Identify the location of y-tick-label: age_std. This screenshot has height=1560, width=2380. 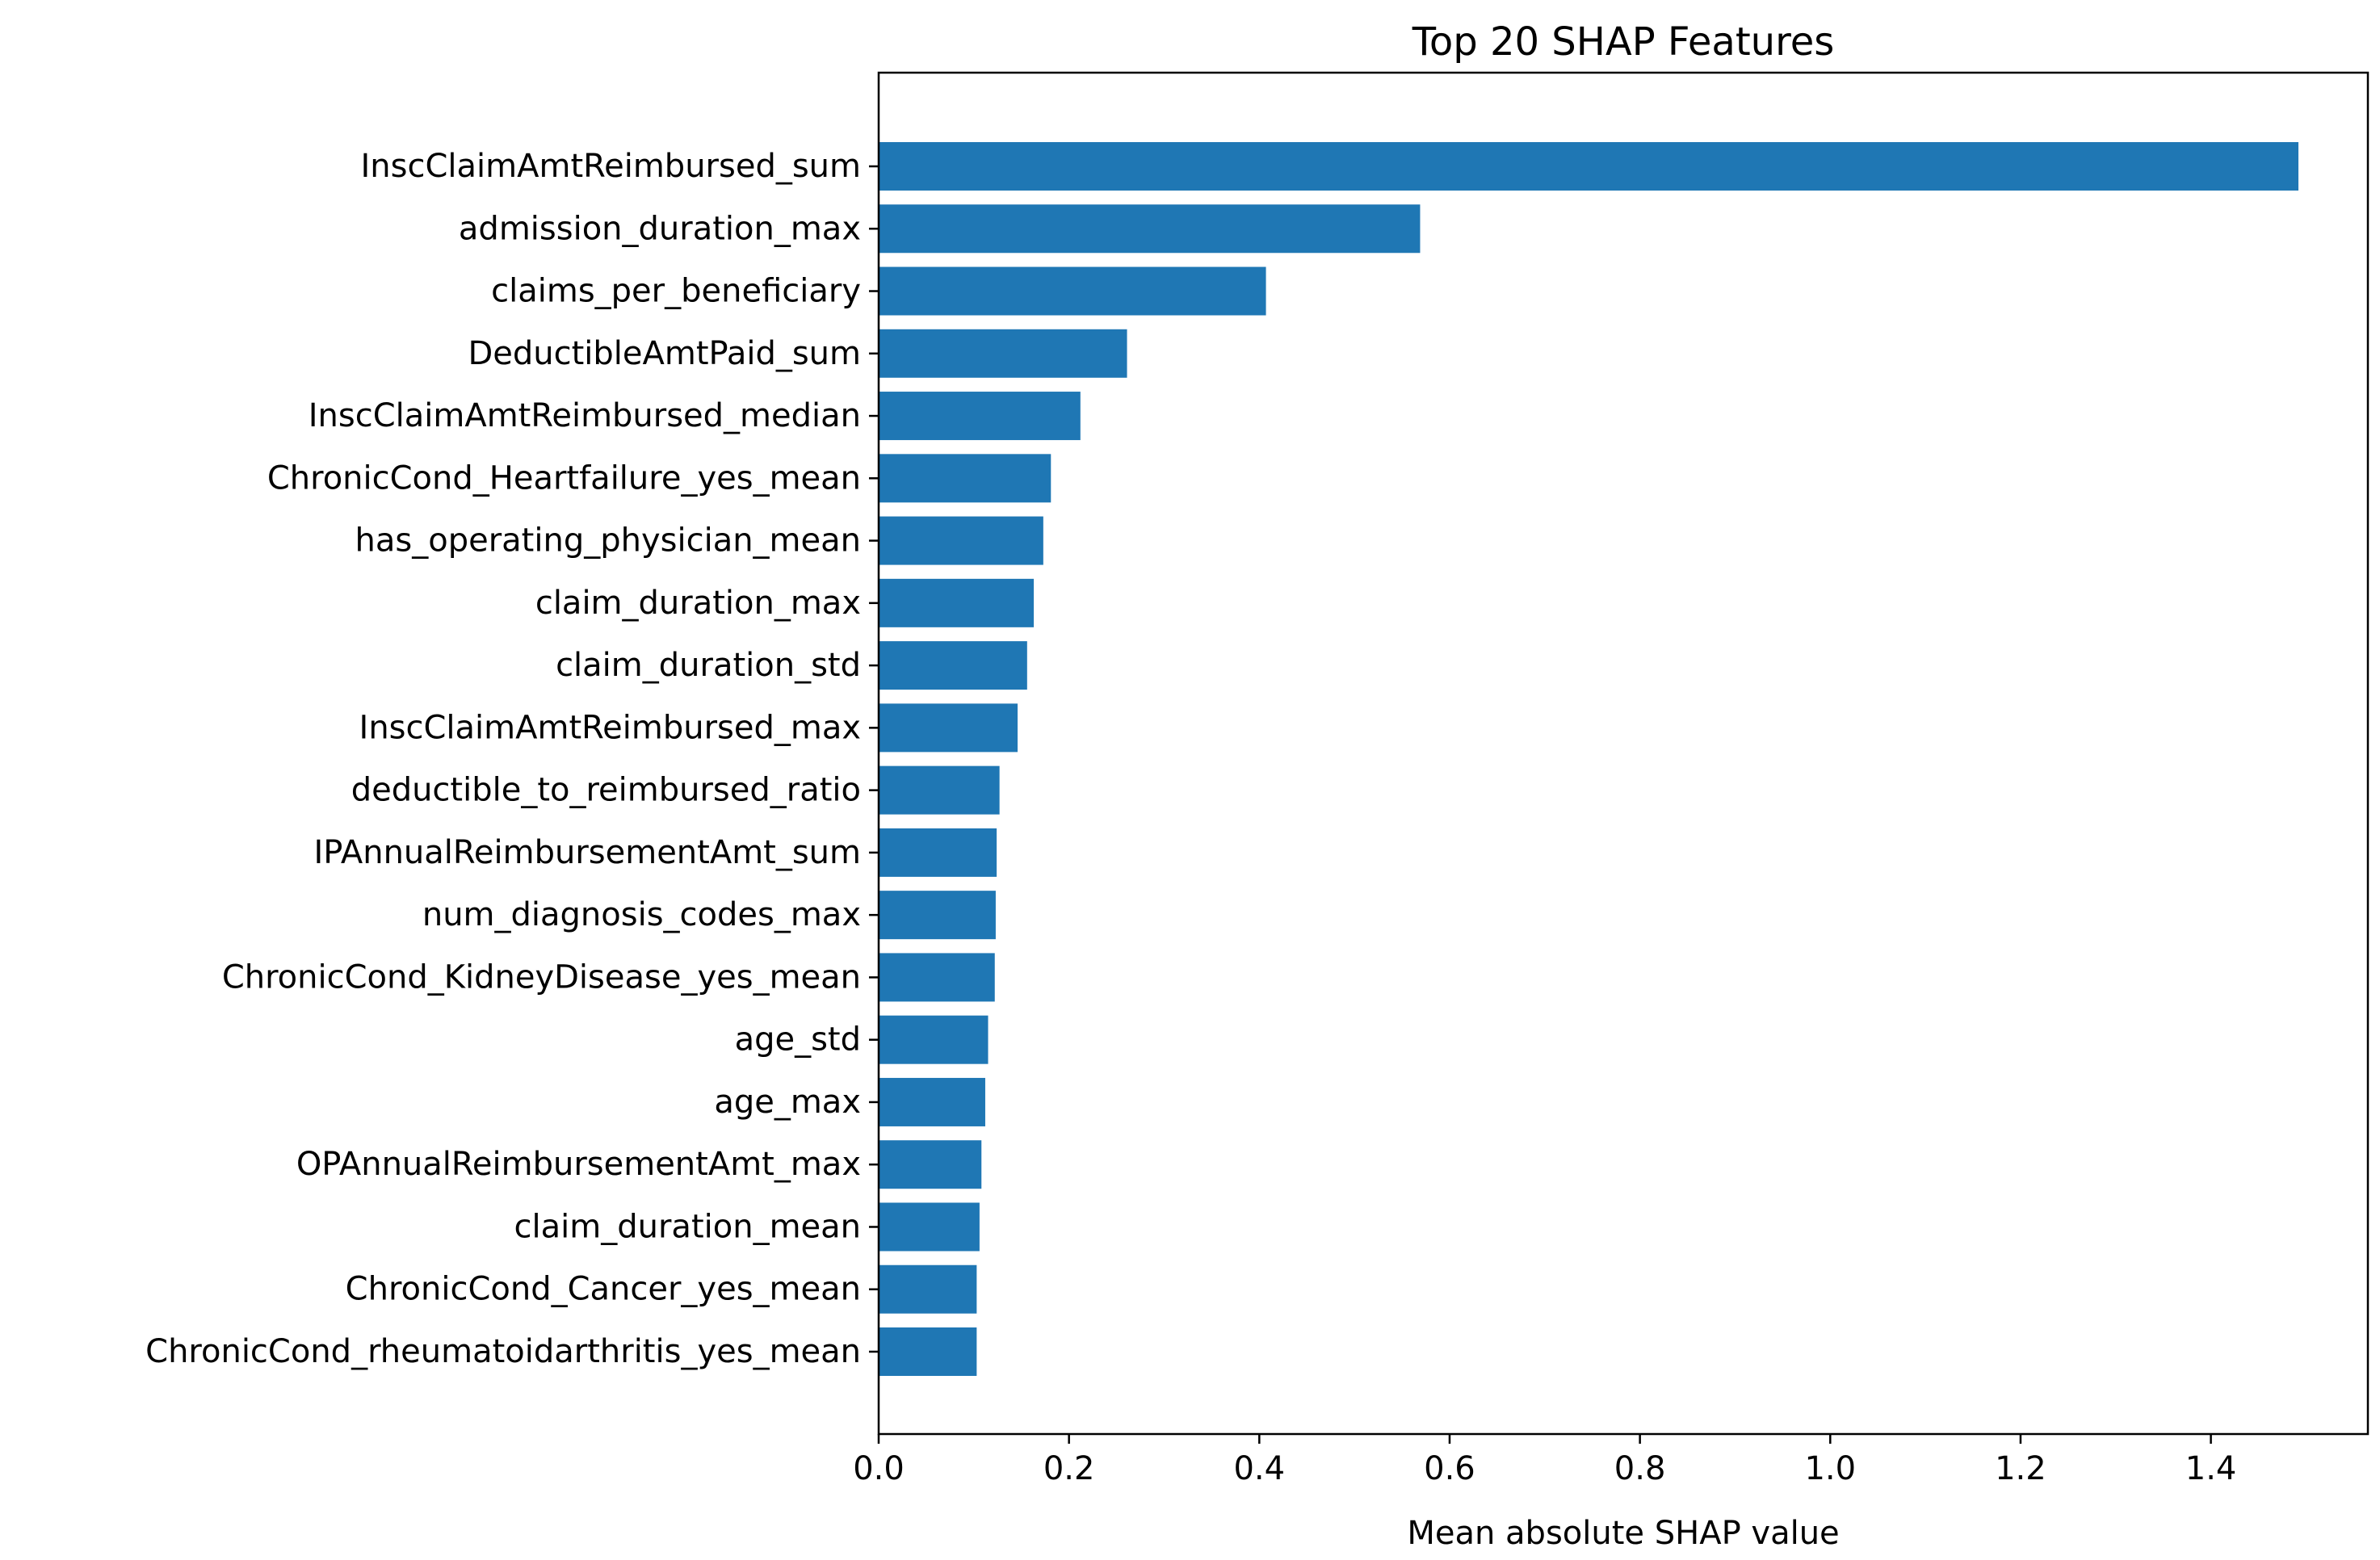
(798, 1040).